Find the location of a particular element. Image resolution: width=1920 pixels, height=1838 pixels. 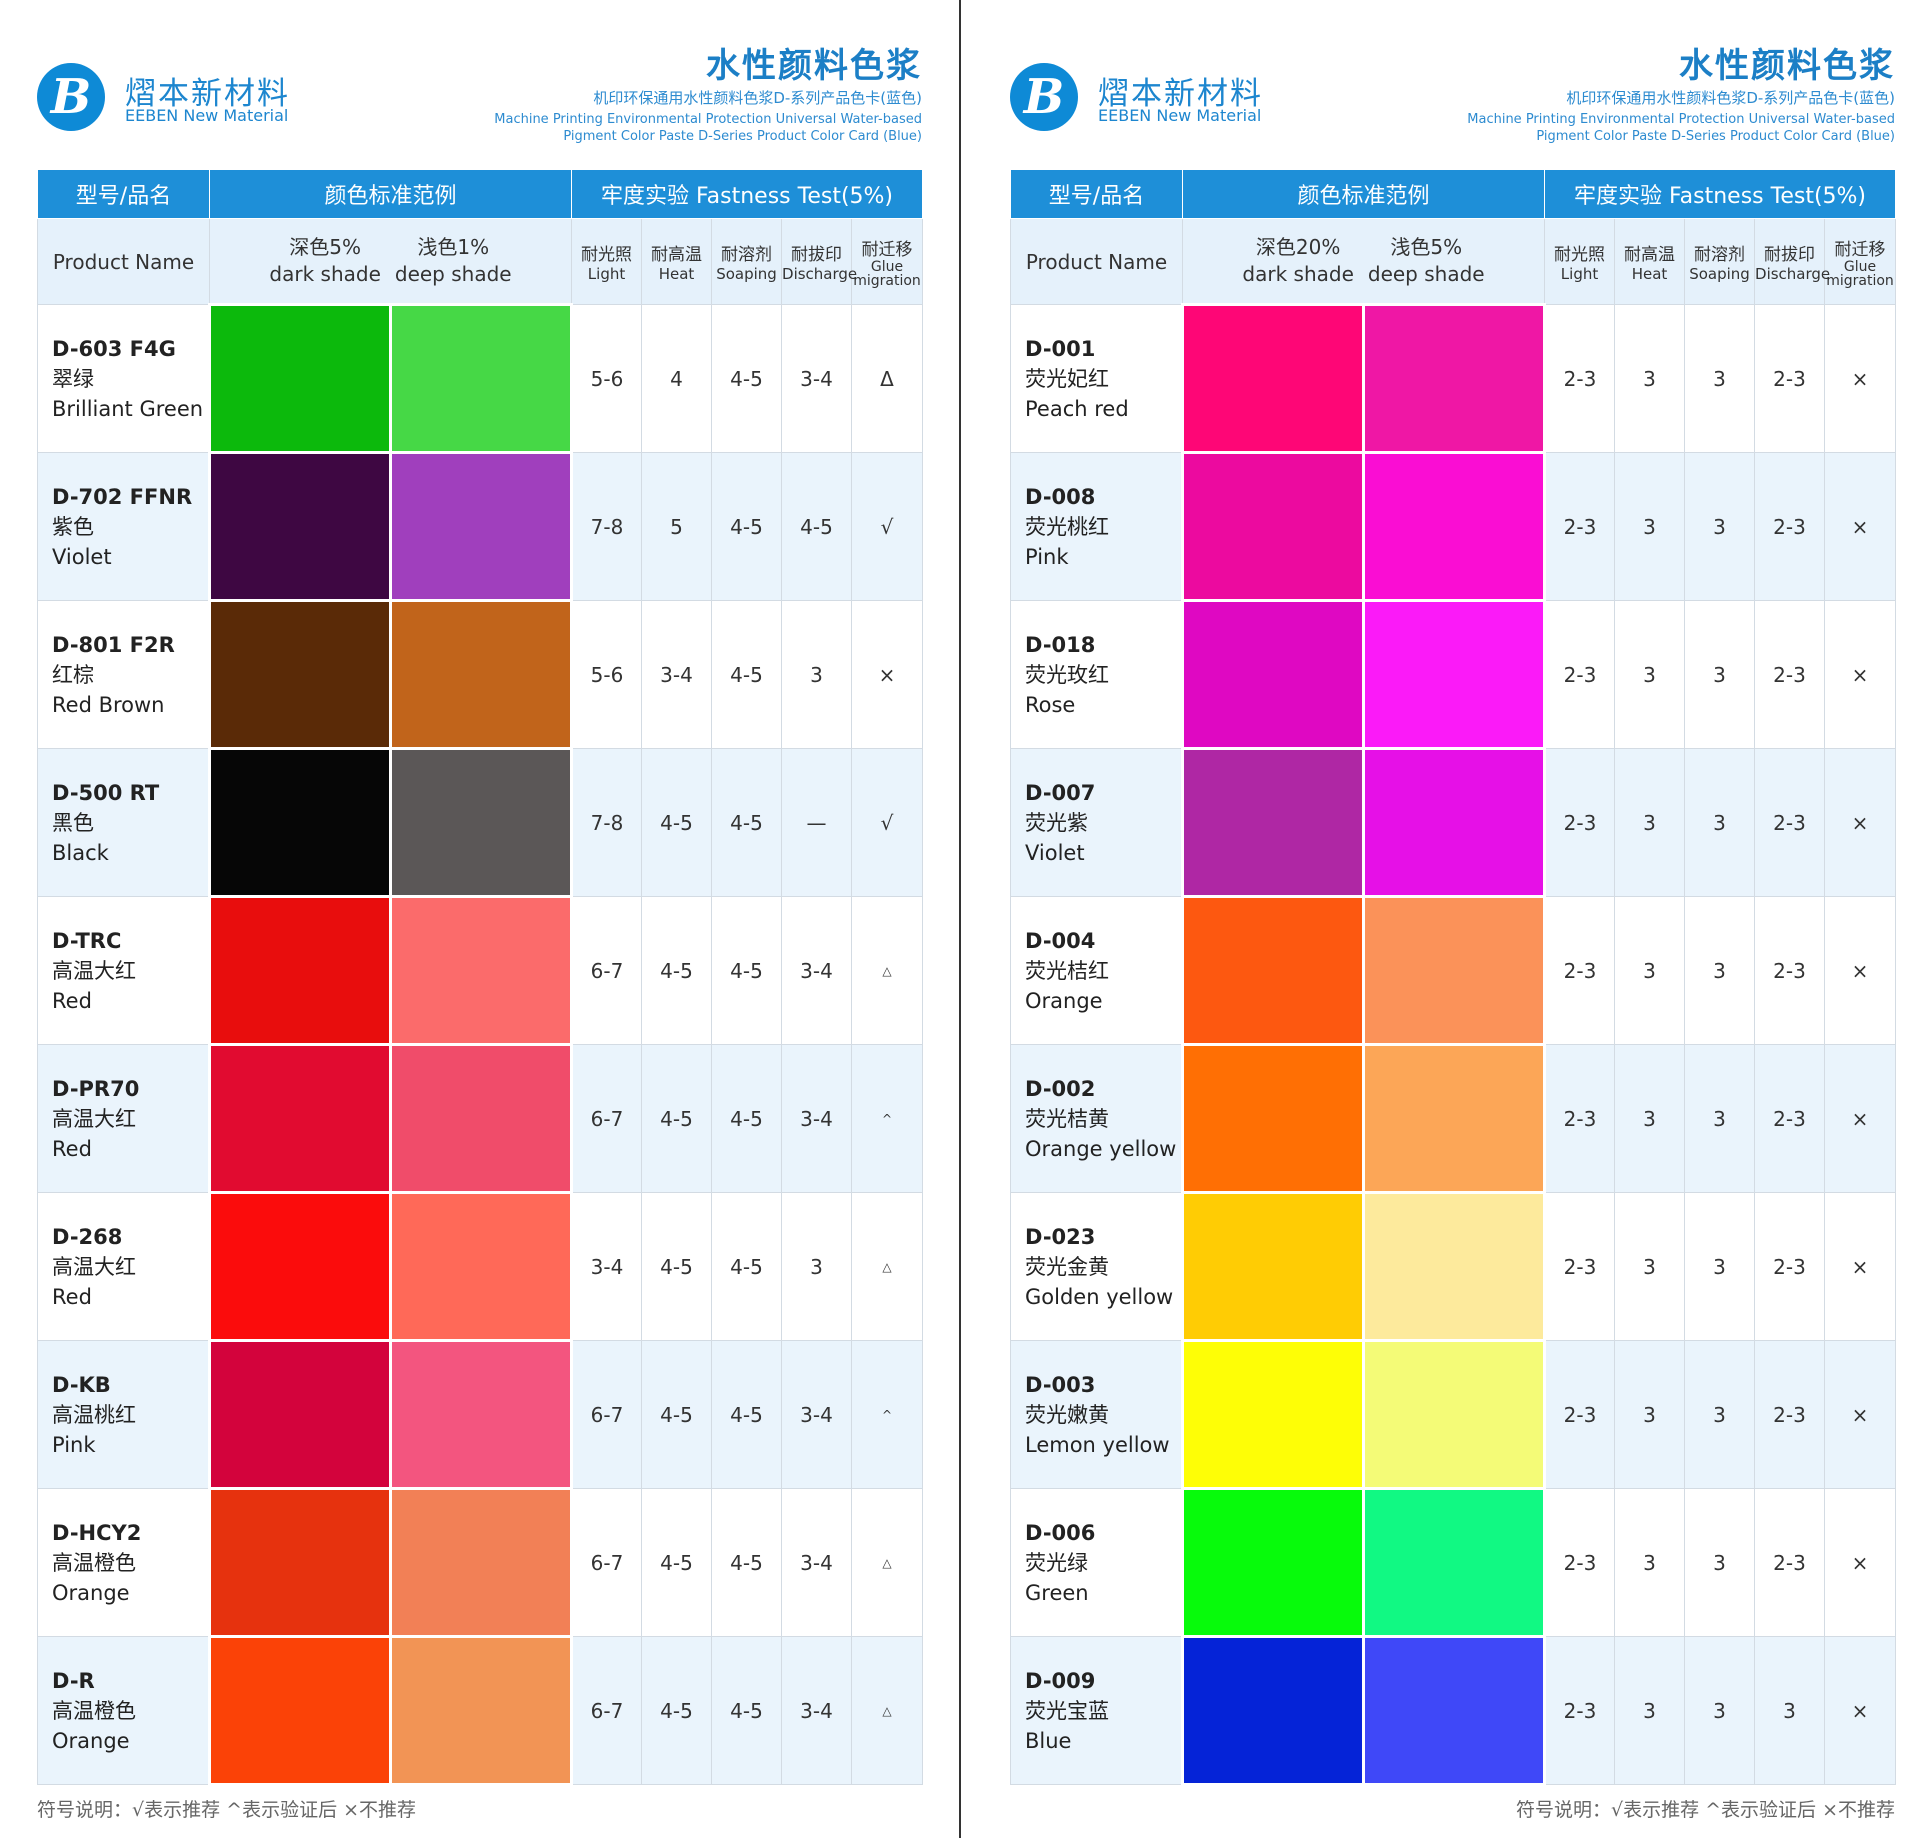

product-code: D-801 F2R is located at coordinates (113, 644).